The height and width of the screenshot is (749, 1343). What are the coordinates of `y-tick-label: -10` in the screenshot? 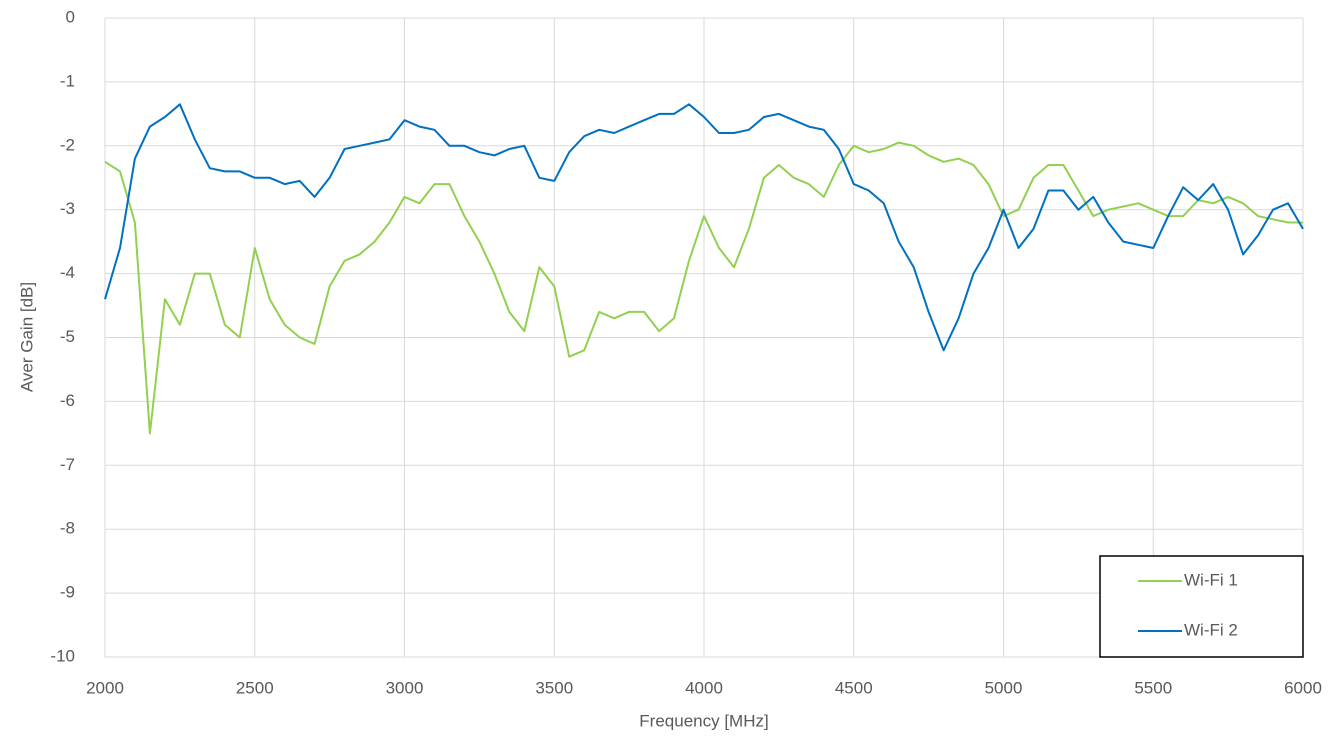 It's located at (62, 655).